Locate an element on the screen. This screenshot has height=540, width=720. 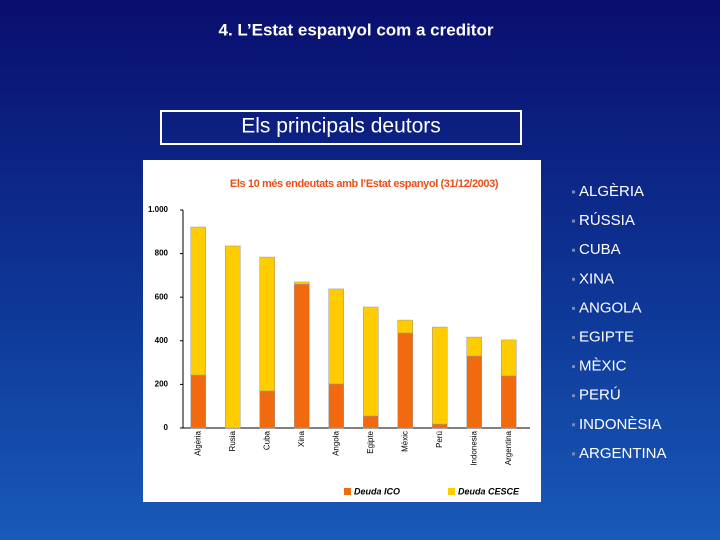
x-tick-label: Algèria is located at coordinates (197, 442).